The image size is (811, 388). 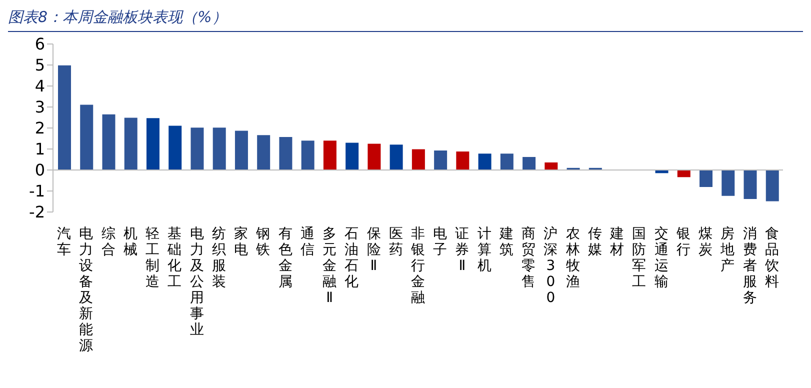 I want to click on x-tick-label: 煤炭, so click(x=705, y=242).